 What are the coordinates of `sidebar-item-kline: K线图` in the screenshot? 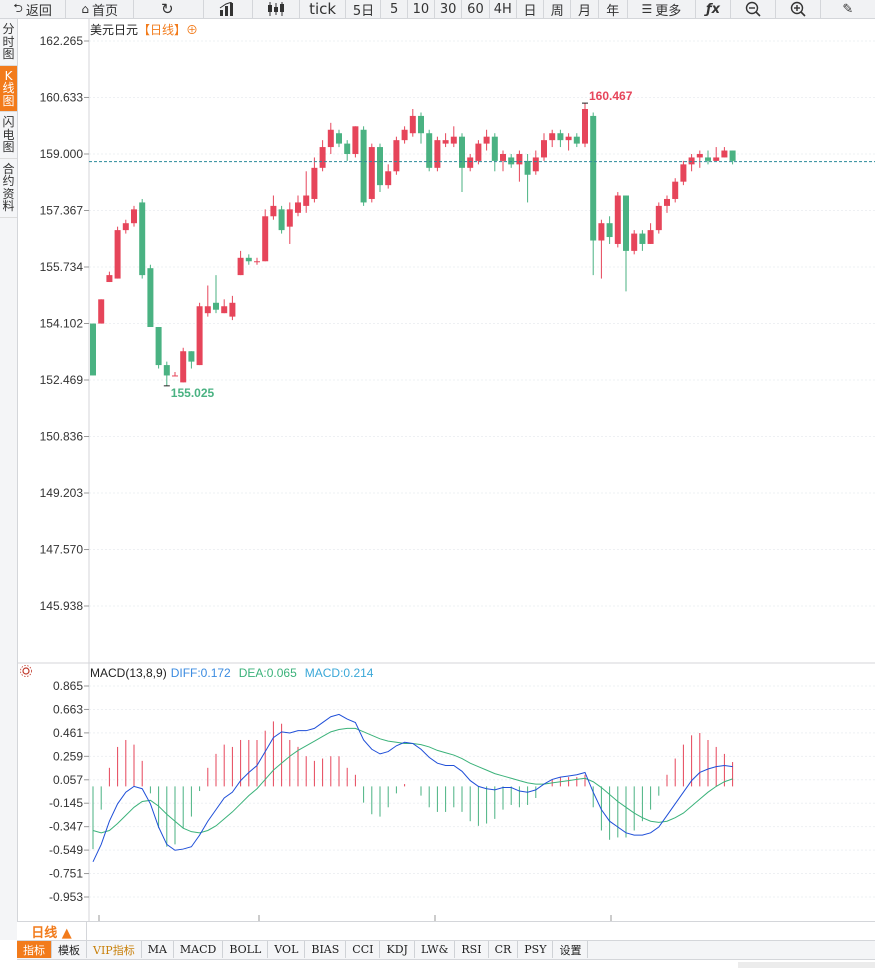 It's located at (8, 88).